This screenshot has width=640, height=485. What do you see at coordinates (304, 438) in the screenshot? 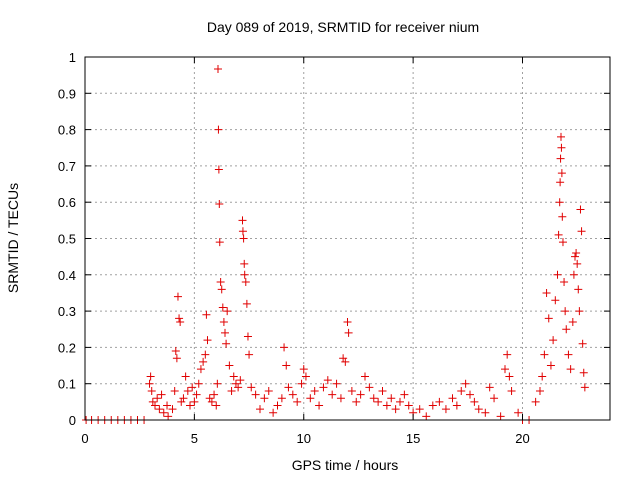
I see `x-tick-label: 10` at bounding box center [304, 438].